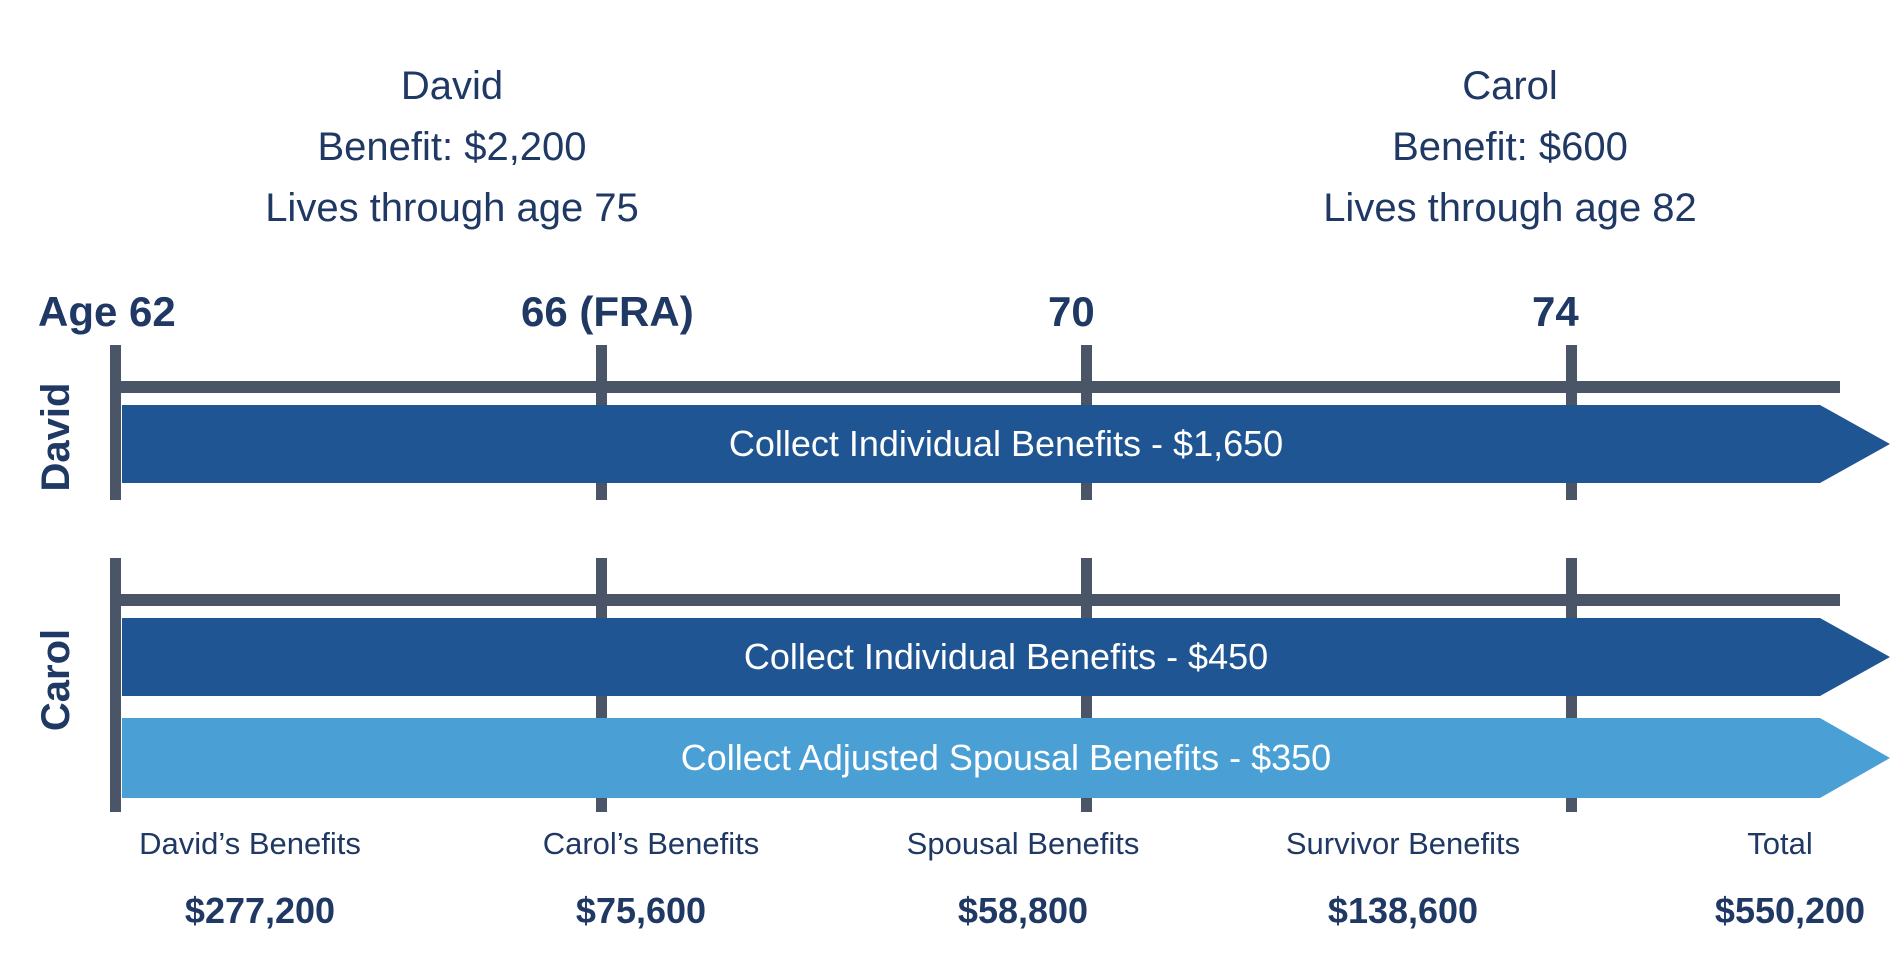 Image resolution: width=1904 pixels, height=954 pixels. Describe the element at coordinates (1023, 910) in the screenshot. I see `summary-value-spousal: $58,800` at that location.